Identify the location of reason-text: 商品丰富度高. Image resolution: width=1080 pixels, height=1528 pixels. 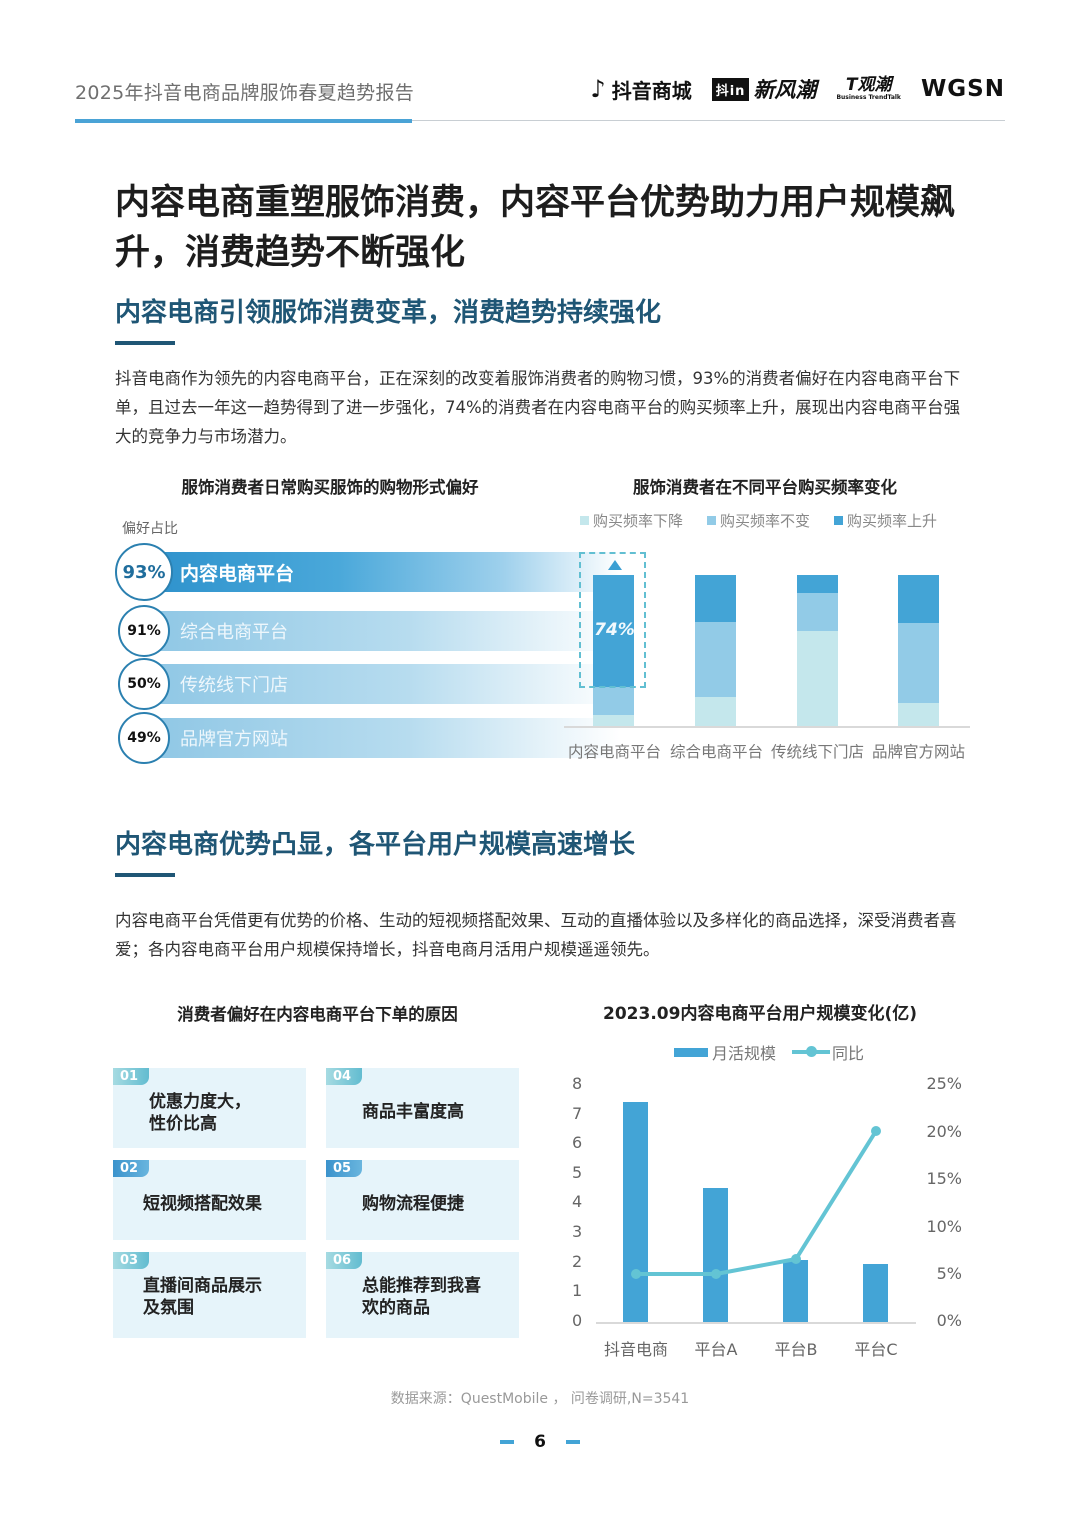
(413, 1112).